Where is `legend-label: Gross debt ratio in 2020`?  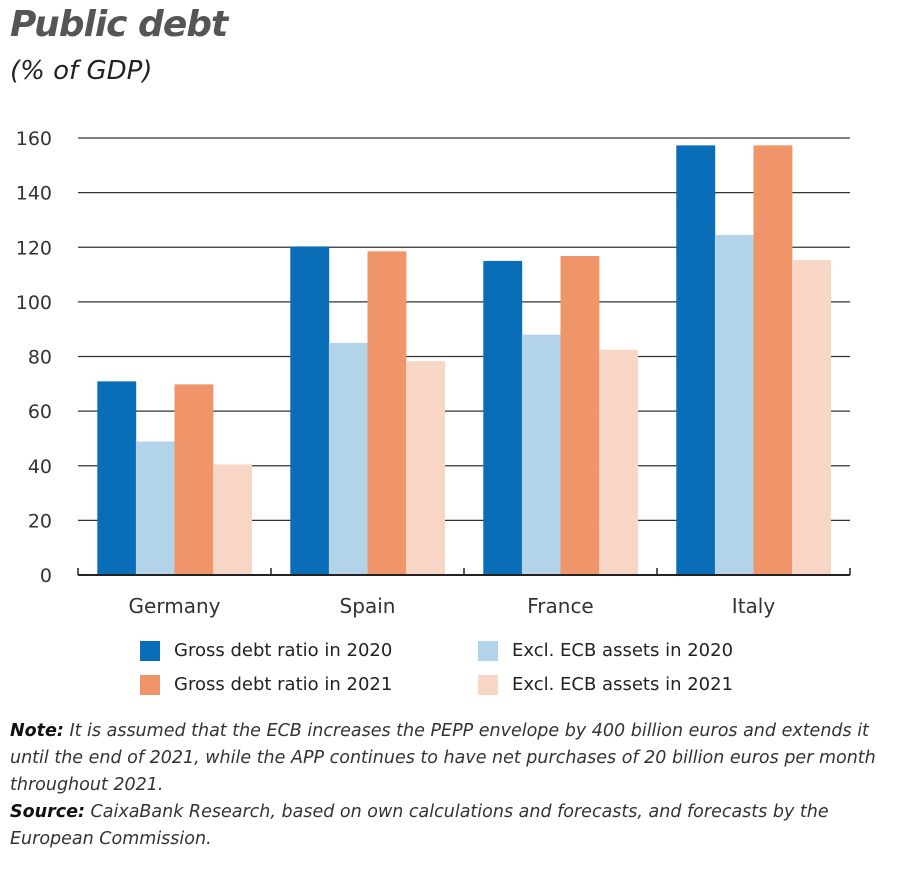 legend-label: Gross debt ratio in 2020 is located at coordinates (283, 650).